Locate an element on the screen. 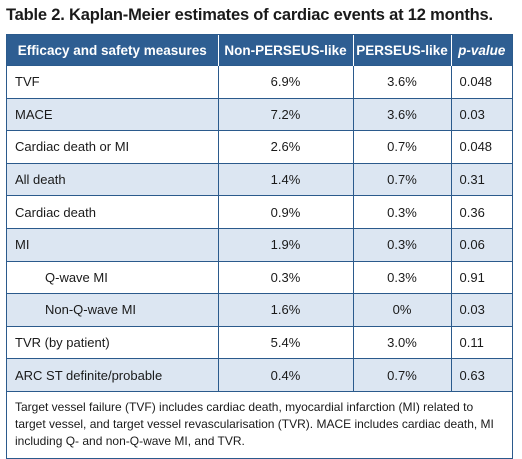 The image size is (522, 459). col-header-p-value: p-value is located at coordinates (481, 50).